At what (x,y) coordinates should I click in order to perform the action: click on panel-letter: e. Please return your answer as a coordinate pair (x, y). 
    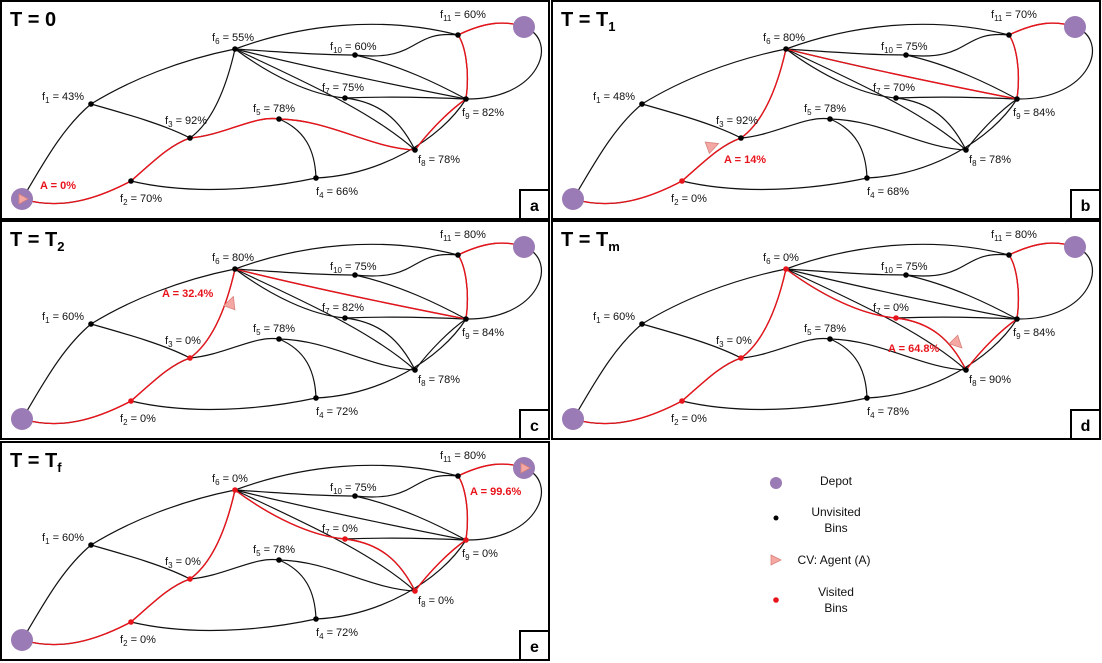
    Looking at the image, I should click on (534, 647).